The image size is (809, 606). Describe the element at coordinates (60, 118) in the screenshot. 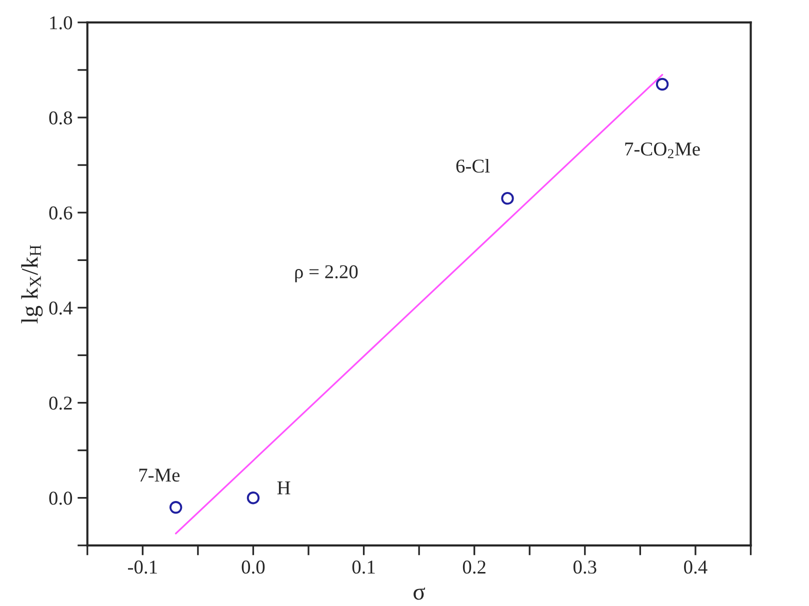

I see `y-tick-label: 0.8` at that location.